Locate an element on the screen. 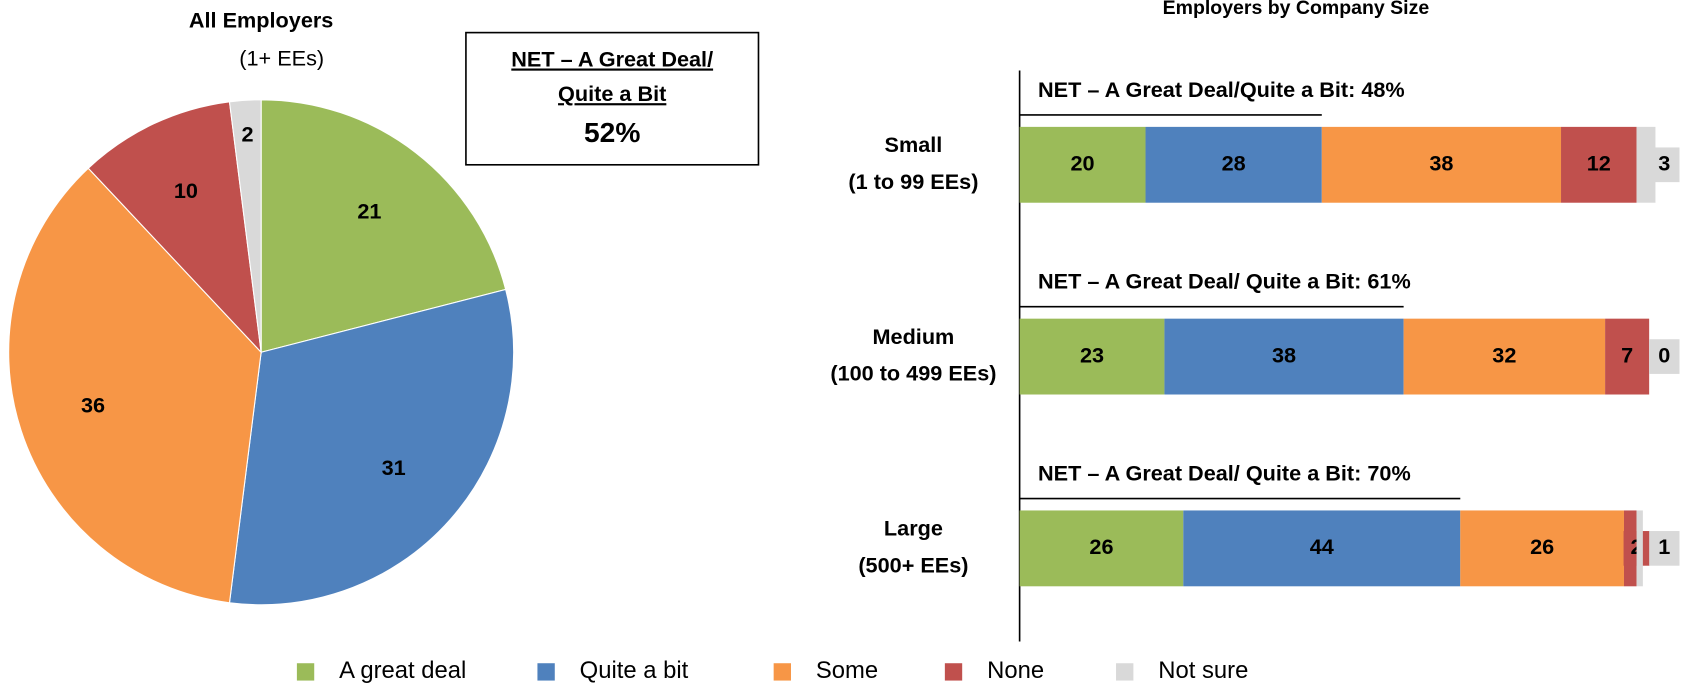  pie-label: 21 is located at coordinates (369, 210).